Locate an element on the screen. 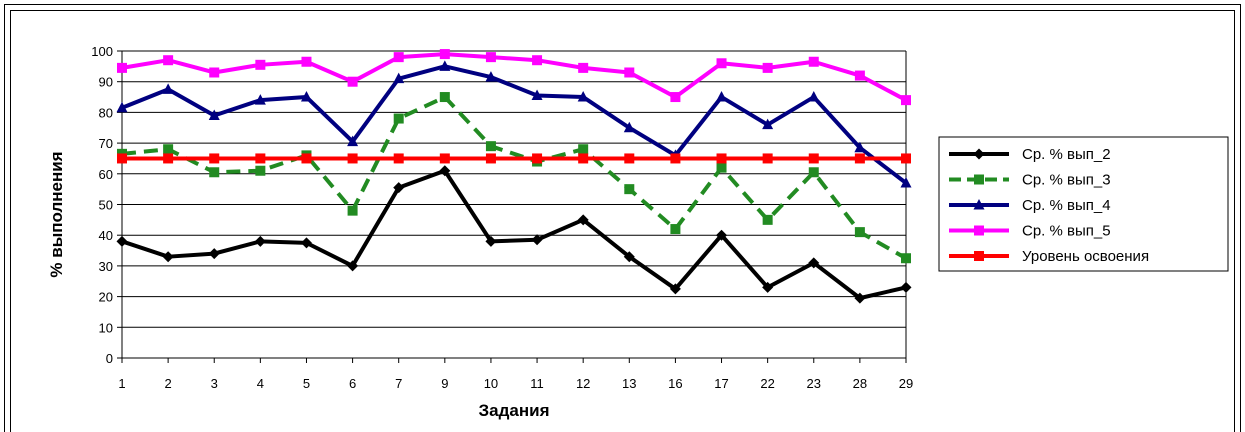 The height and width of the screenshot is (432, 1245). legend-label: Ср. % вып_2 is located at coordinates (1066, 154).